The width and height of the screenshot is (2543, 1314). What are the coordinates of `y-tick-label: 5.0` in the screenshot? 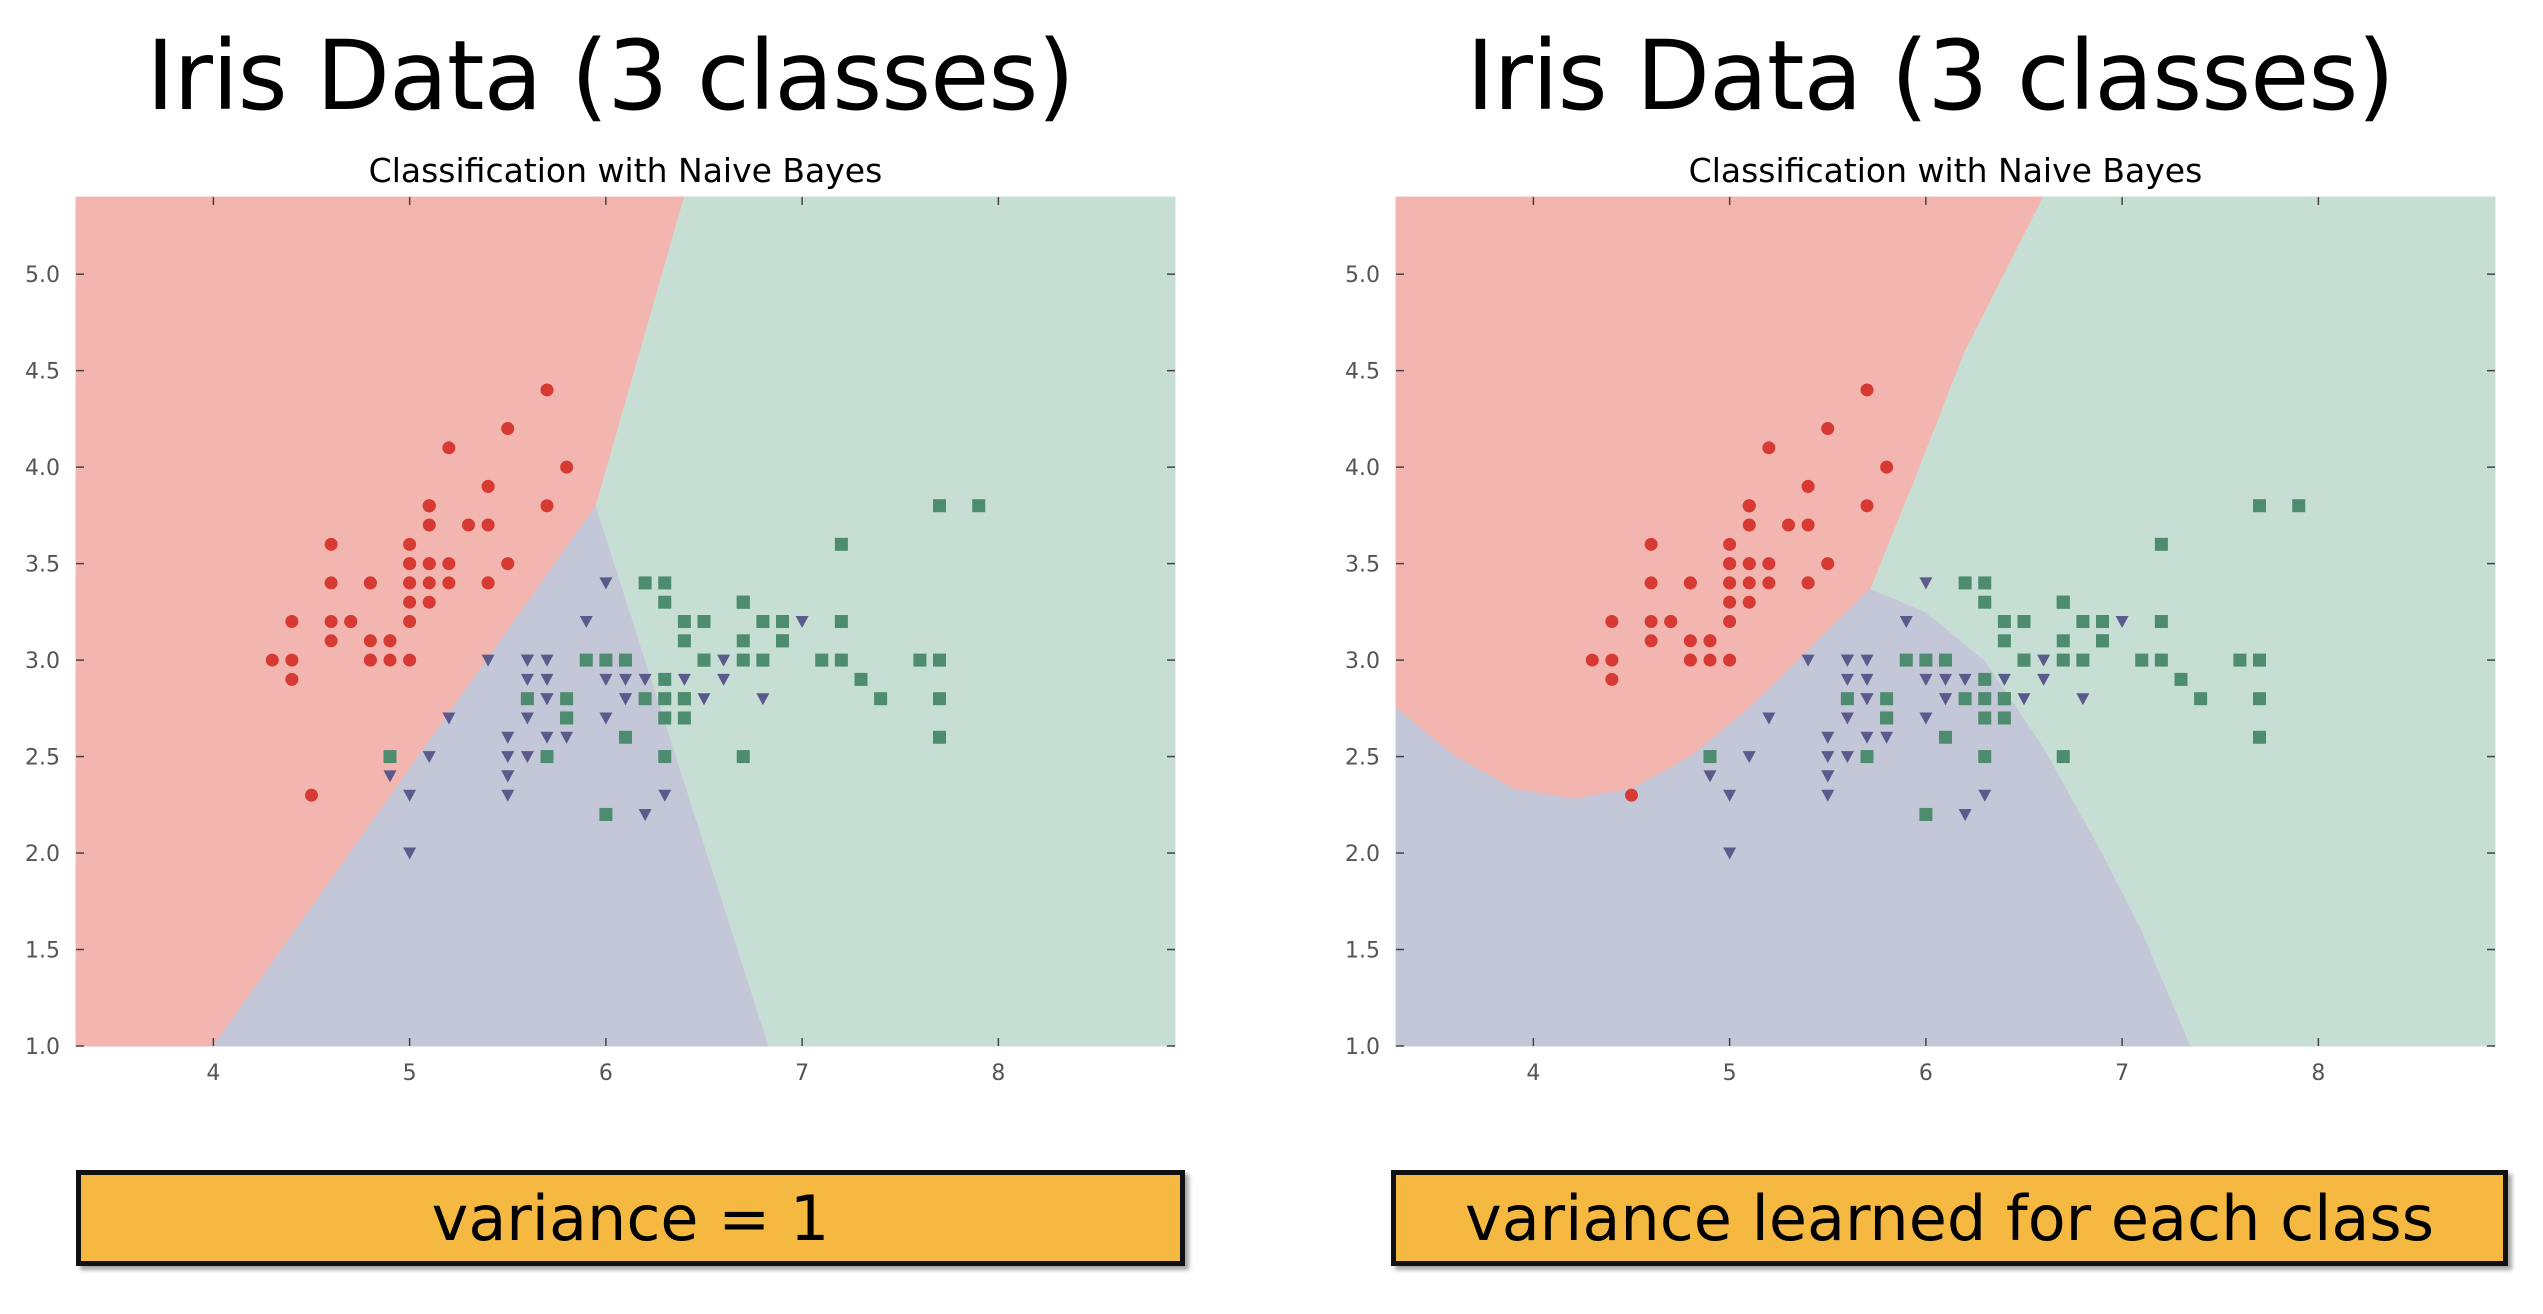 It's located at (42, 275).